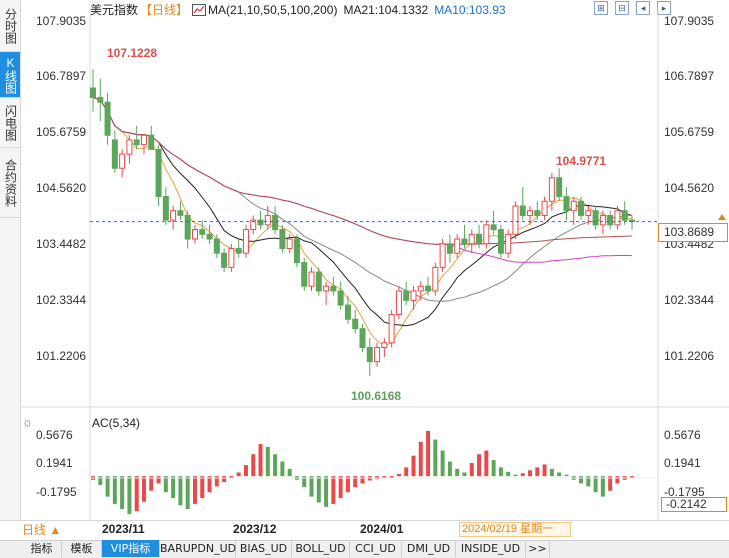  I want to click on price-axis-left-label: 101.2206, so click(61, 356).